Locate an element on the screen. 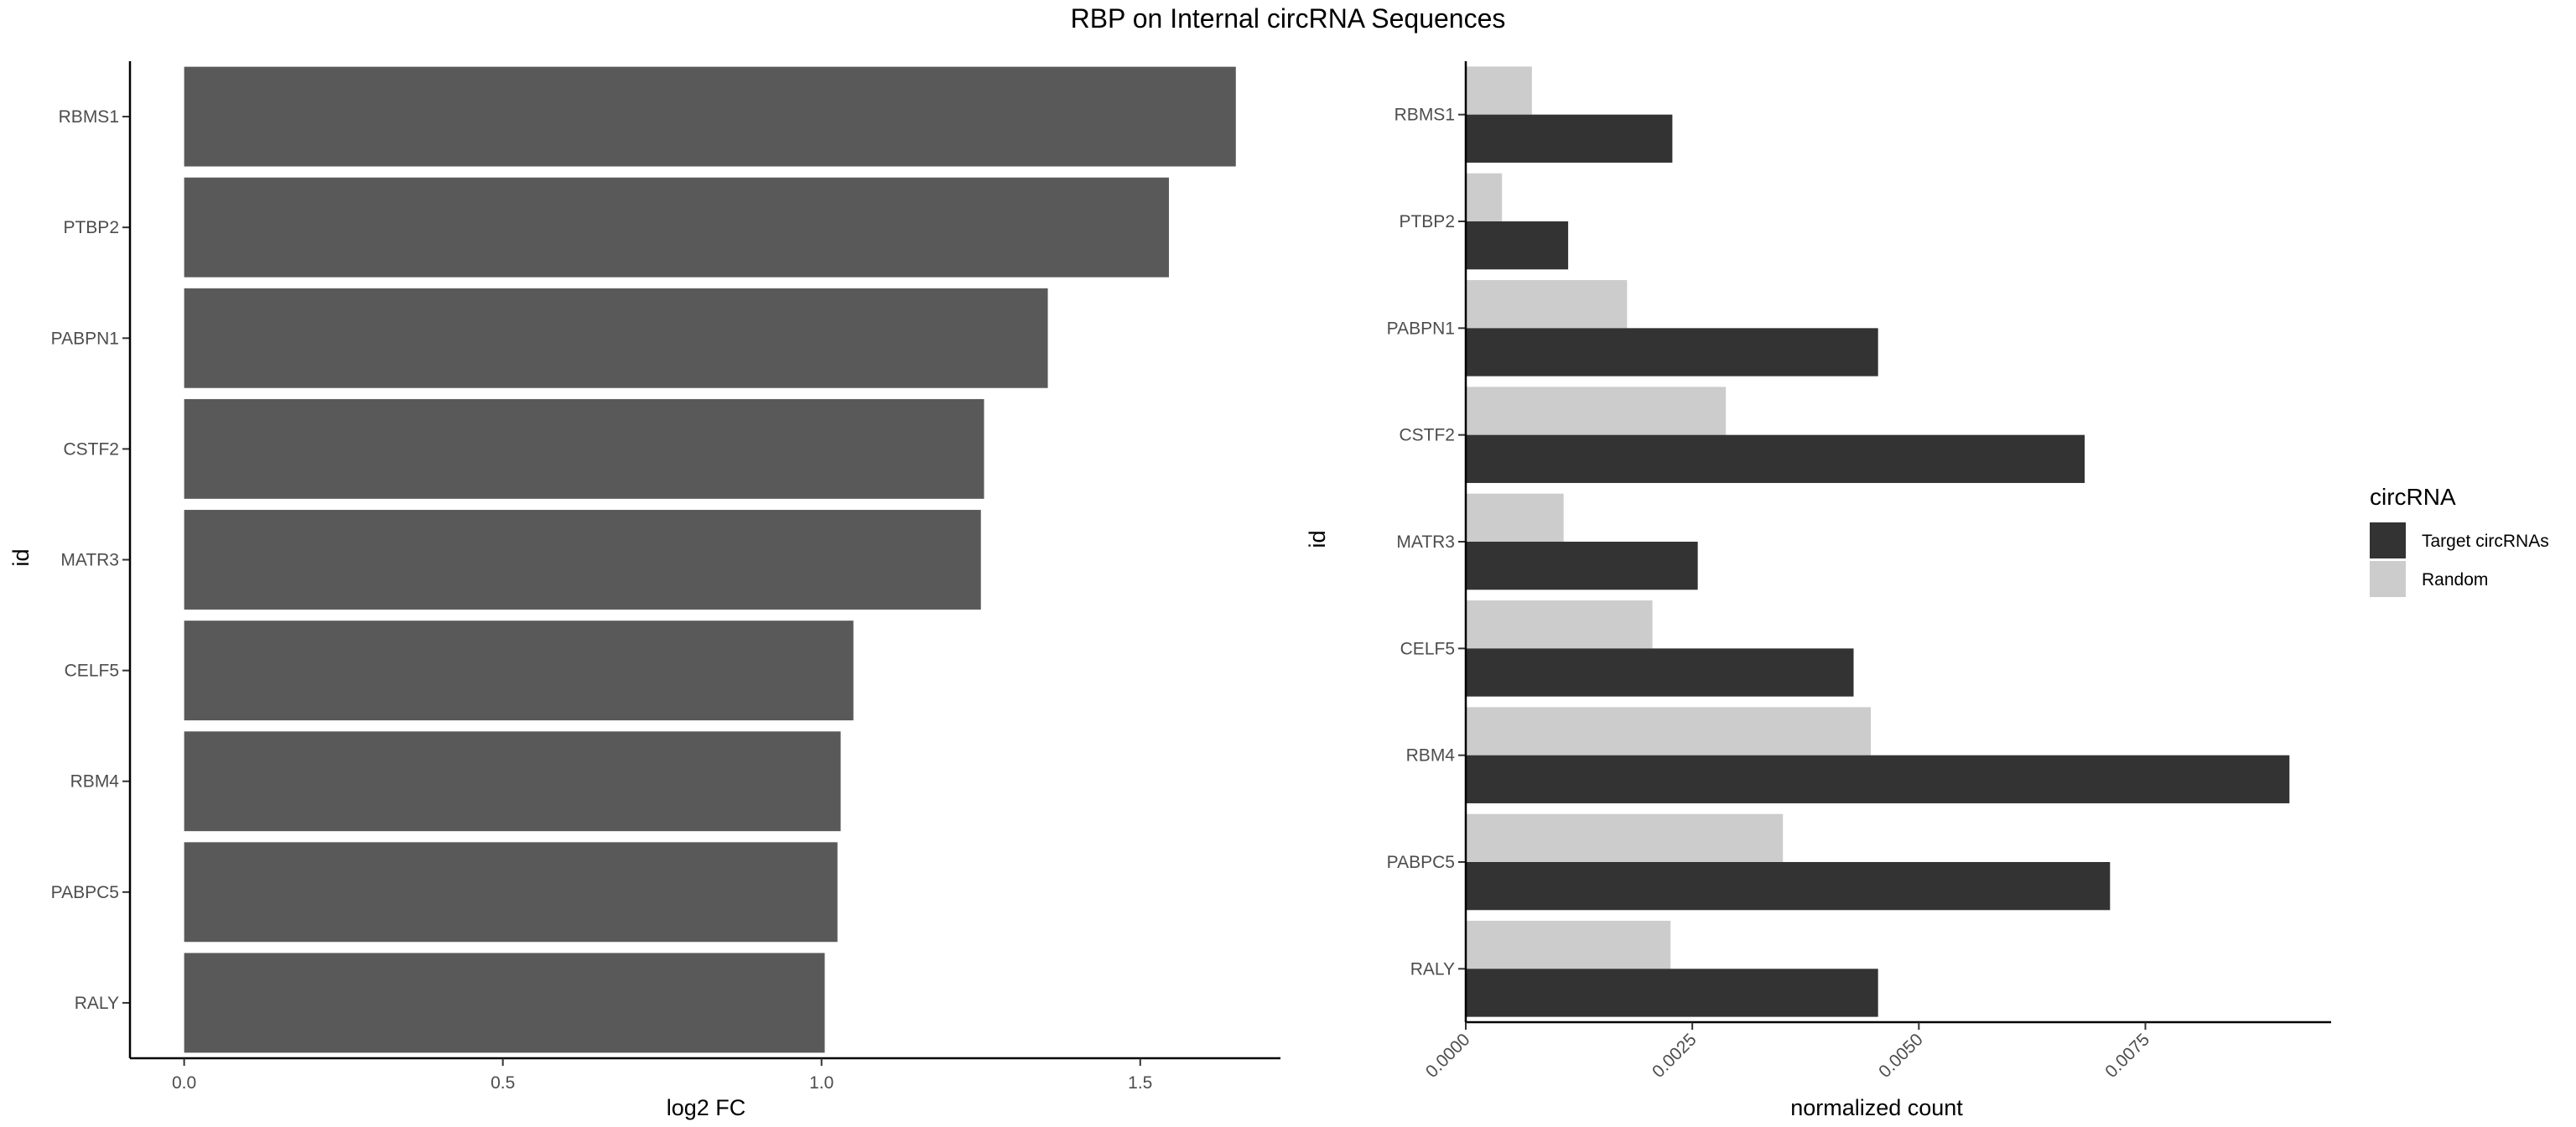 This screenshot has width=2576, height=1127. x-tick-label: 1.0 is located at coordinates (821, 1083).